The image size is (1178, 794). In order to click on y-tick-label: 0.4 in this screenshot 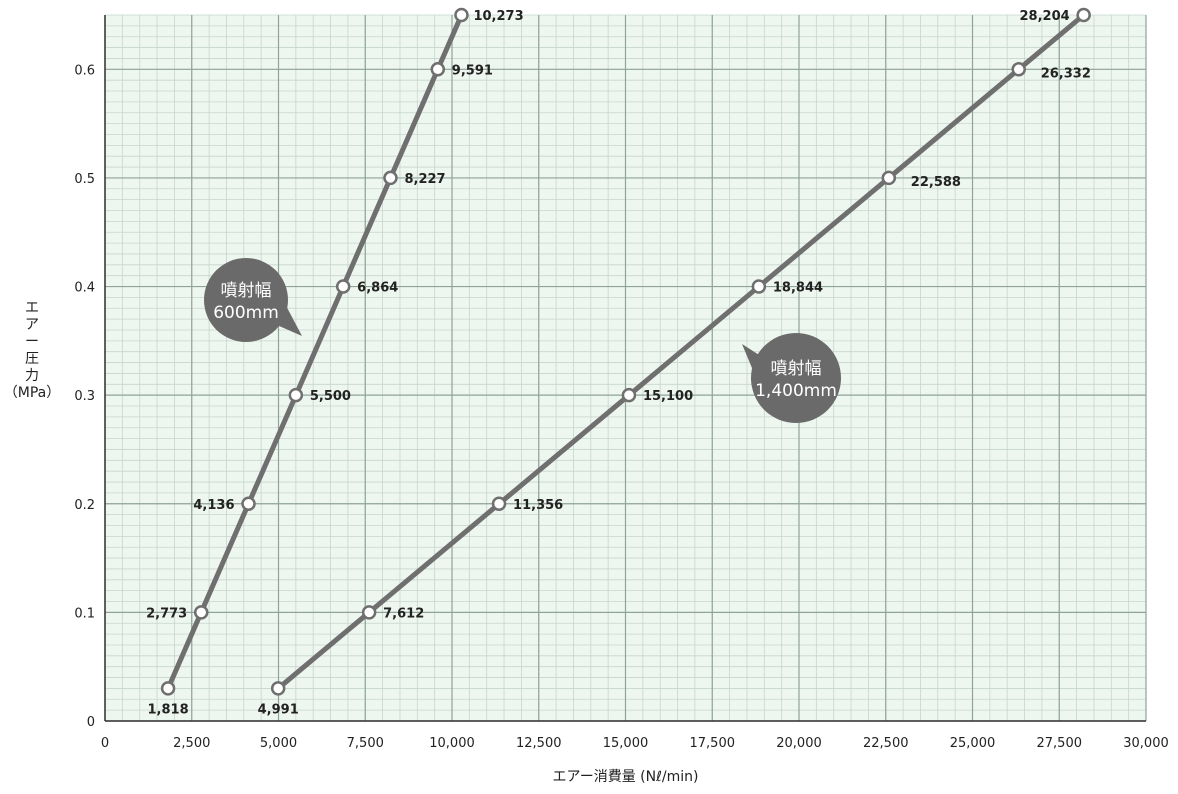, I will do `click(84, 288)`.